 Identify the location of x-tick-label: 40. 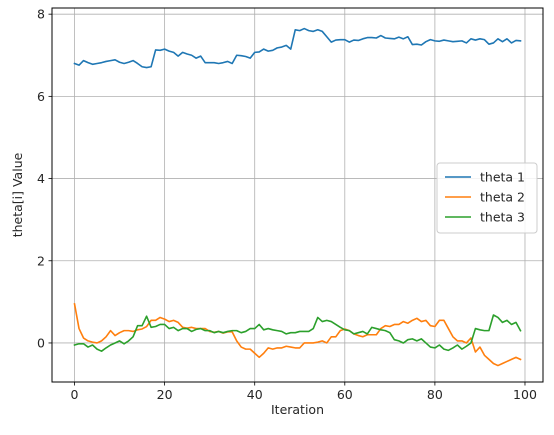
(255, 394).